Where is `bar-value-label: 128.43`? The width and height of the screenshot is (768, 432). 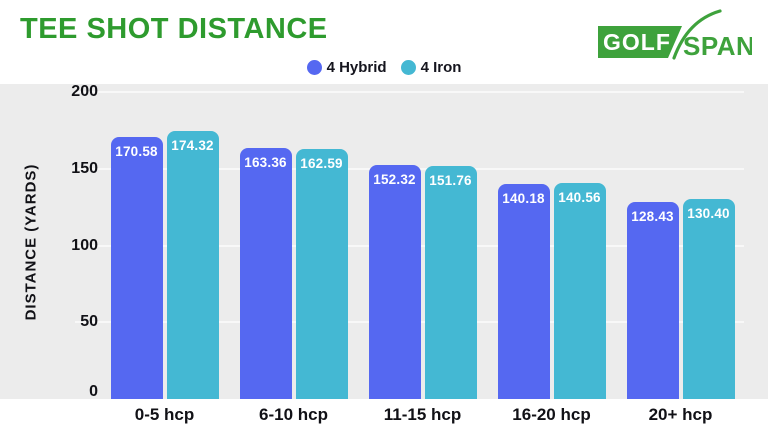 bar-value-label: 128.43 is located at coordinates (652, 216).